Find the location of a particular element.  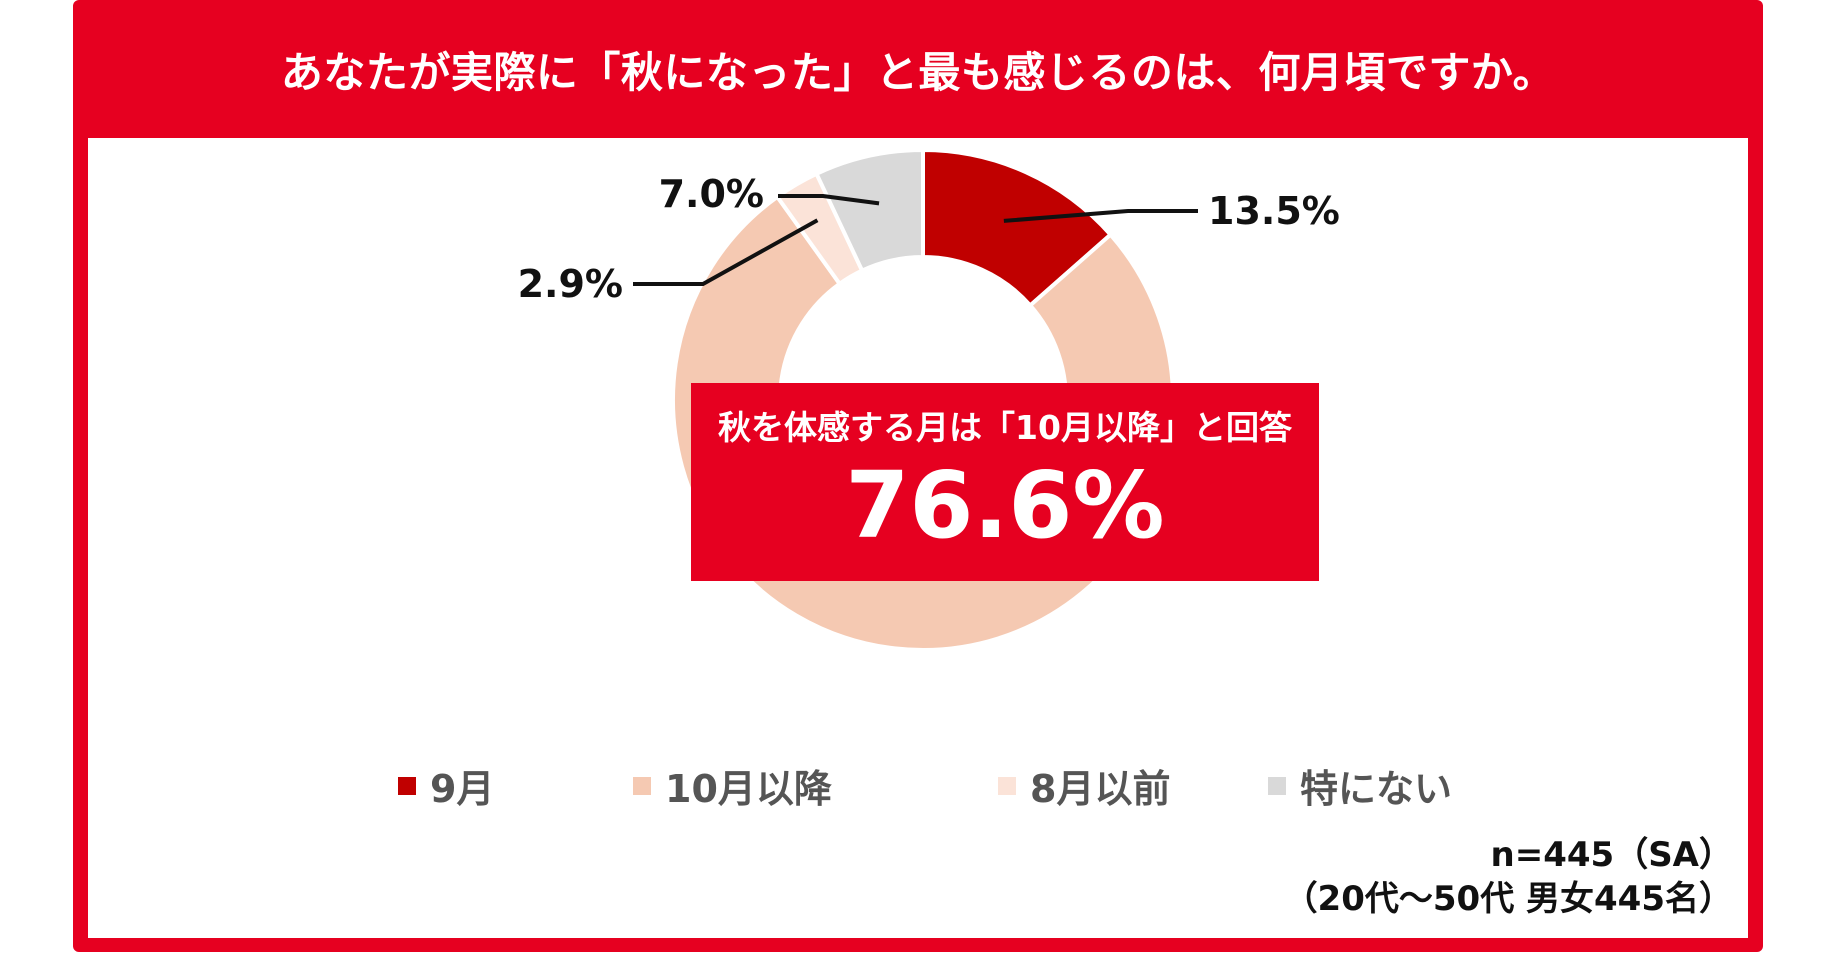

callout-value: 76.6% is located at coordinates (1005, 505).